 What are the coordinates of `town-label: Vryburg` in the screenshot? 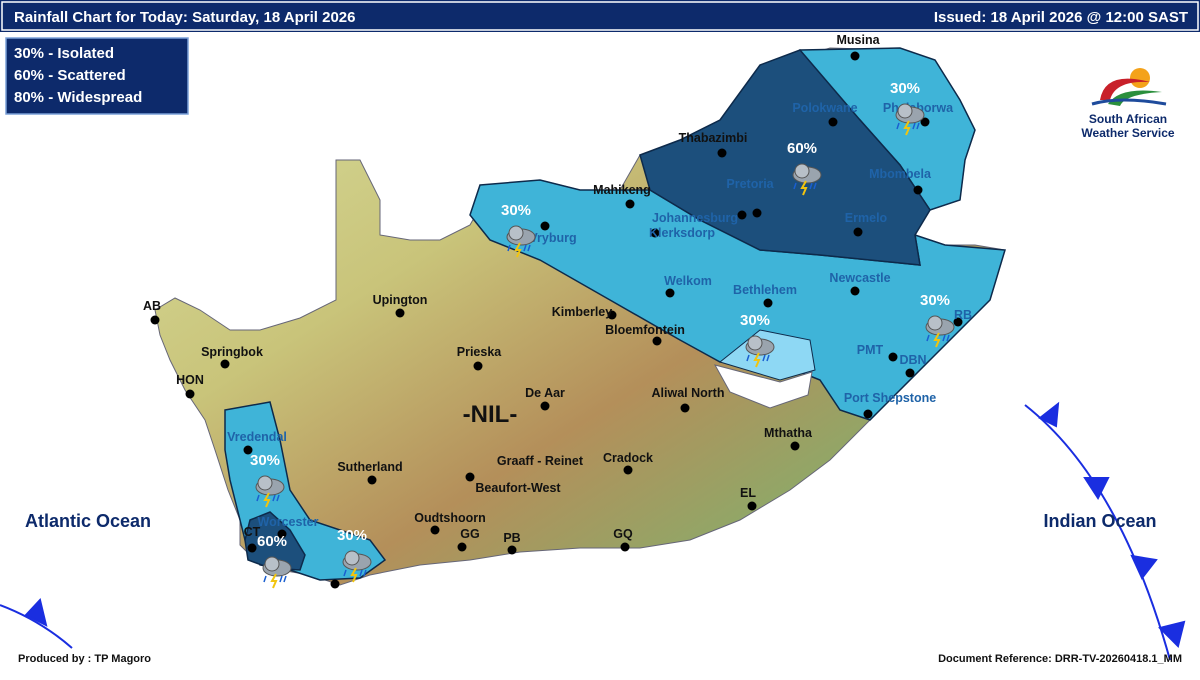 It's located at (552, 238).